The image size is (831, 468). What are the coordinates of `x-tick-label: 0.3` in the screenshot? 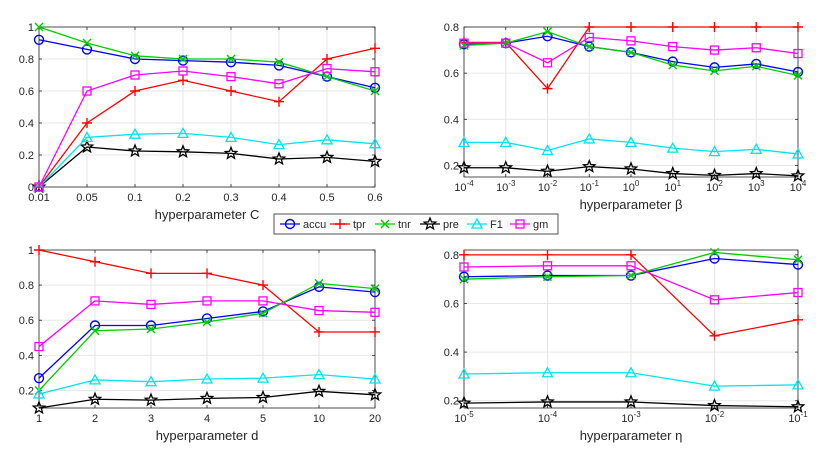 It's located at (230, 198).